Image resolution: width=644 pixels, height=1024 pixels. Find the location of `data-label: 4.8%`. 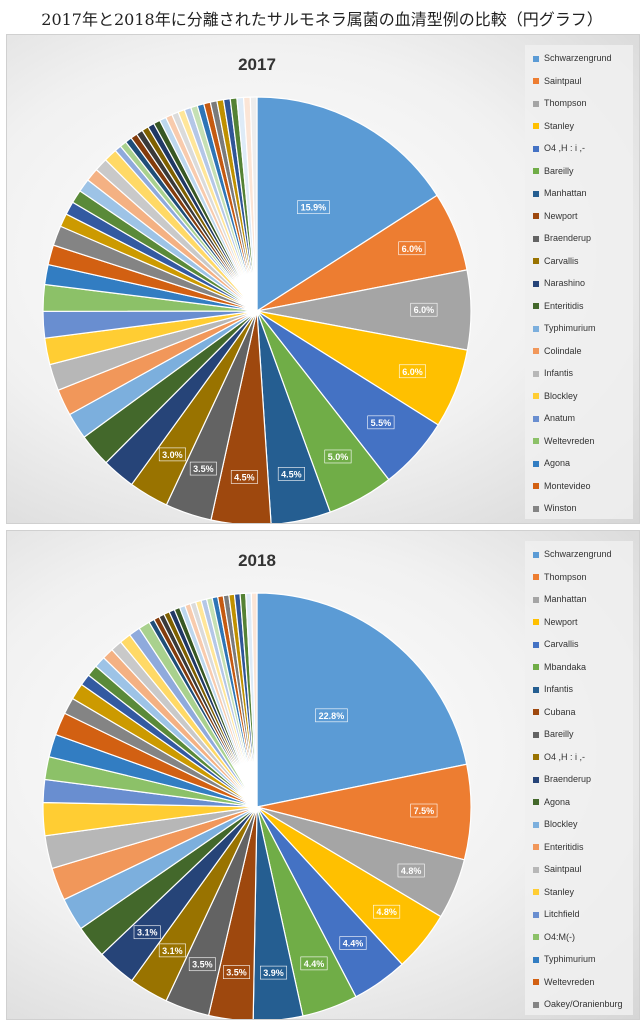

data-label: 4.8% is located at coordinates (387, 911).